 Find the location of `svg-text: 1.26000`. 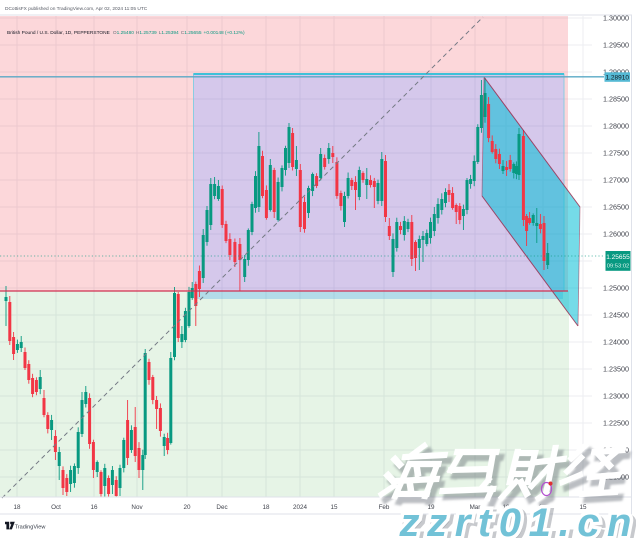

svg-text: 1.26000 is located at coordinates (616, 234).